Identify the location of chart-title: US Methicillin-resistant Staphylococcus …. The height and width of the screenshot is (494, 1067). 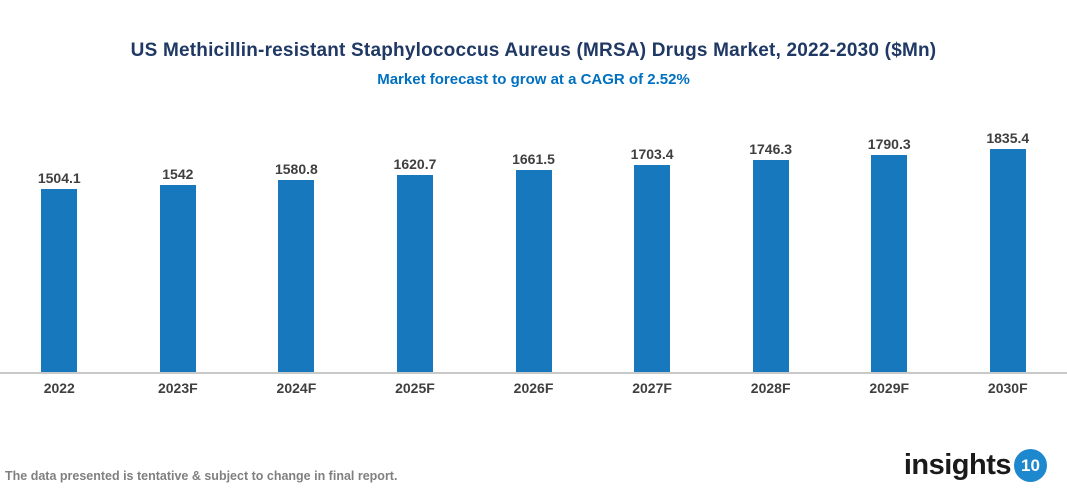
(533, 51).